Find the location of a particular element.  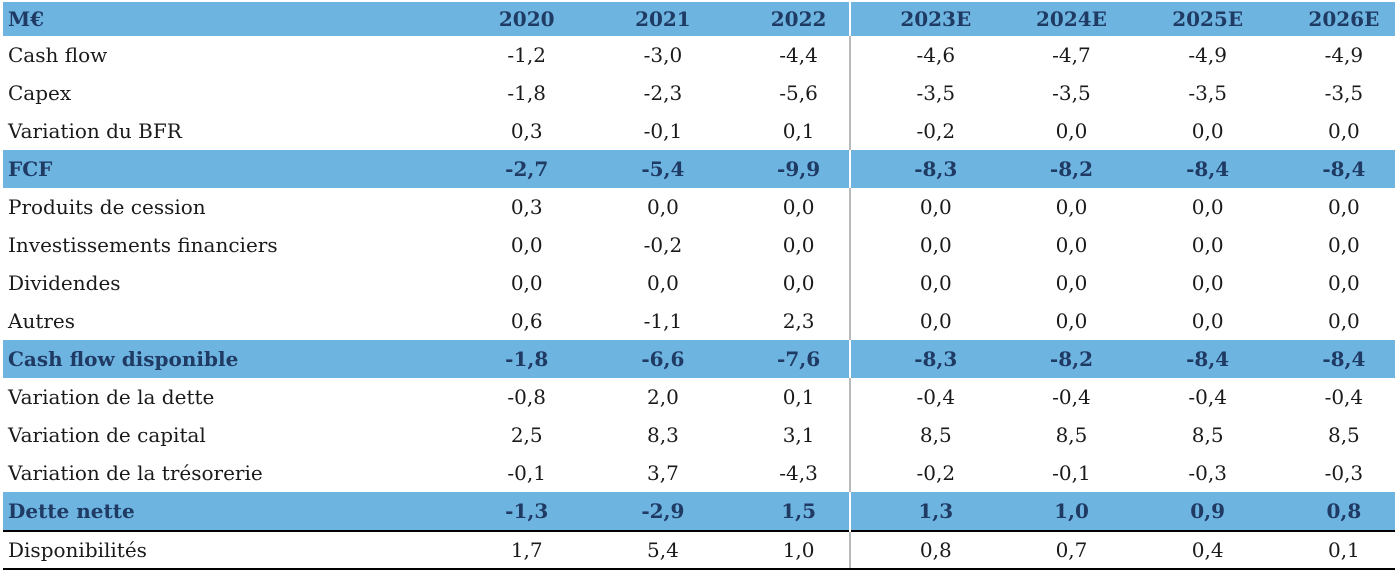

value-cell: -7,6 is located at coordinates (782, 359).